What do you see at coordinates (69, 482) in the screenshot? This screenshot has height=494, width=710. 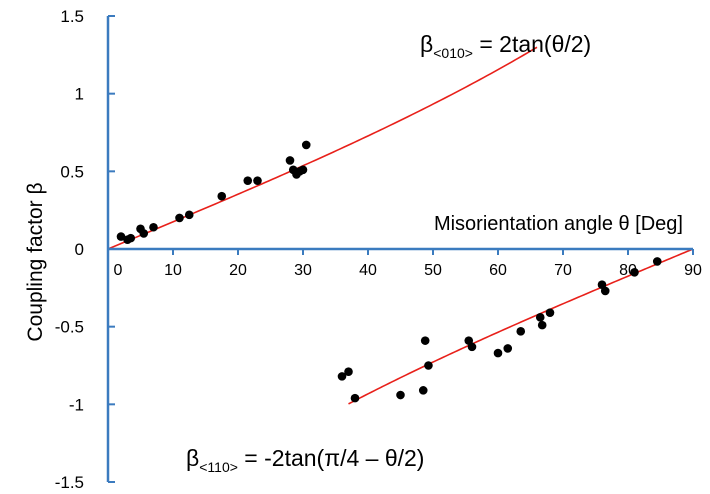 I see `y-tick-label: -1.5` at bounding box center [69, 482].